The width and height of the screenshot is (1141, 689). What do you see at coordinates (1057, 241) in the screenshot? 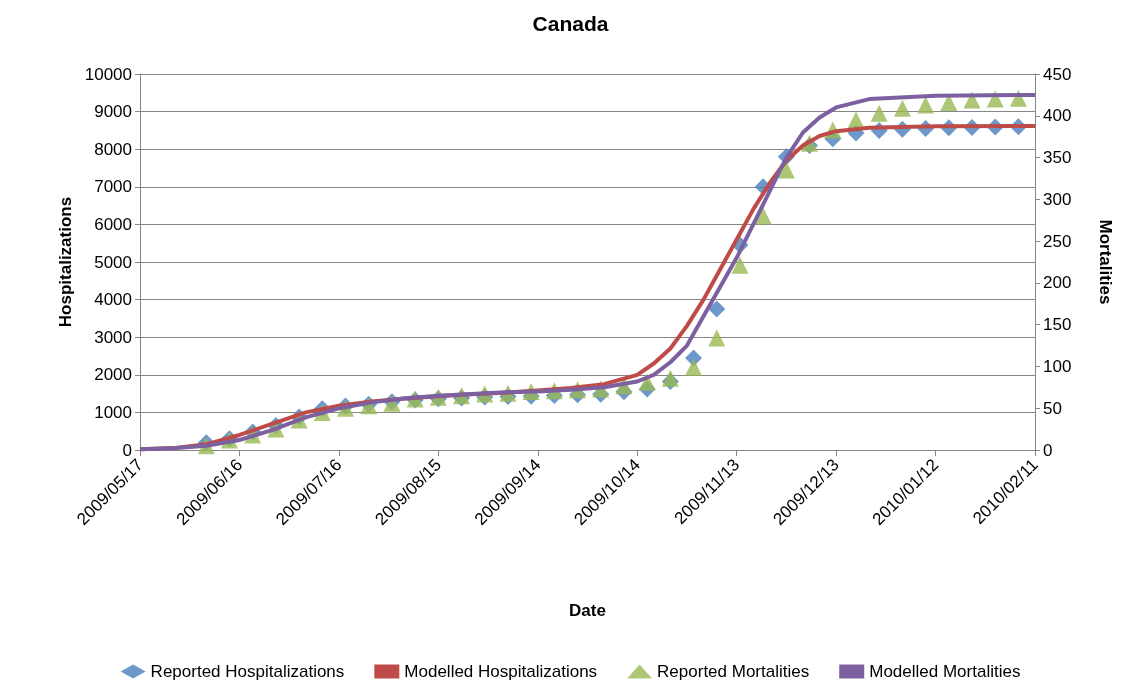
I see `y2-tick-label: 250` at bounding box center [1057, 241].